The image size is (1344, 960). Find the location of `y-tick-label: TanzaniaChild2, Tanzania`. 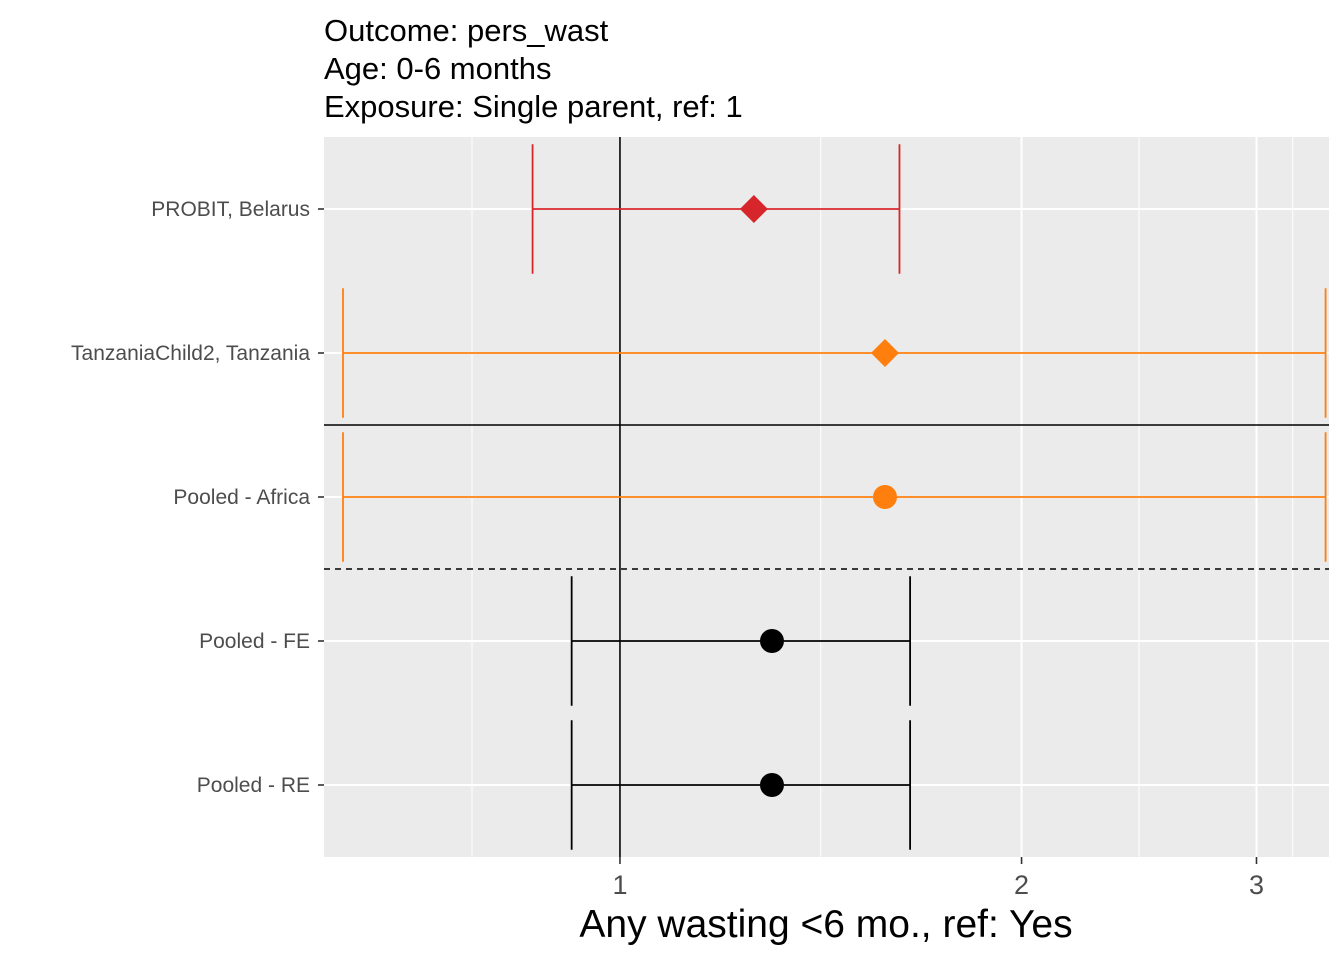

y-tick-label: TanzaniaChild2, Tanzania is located at coordinates (190, 353).